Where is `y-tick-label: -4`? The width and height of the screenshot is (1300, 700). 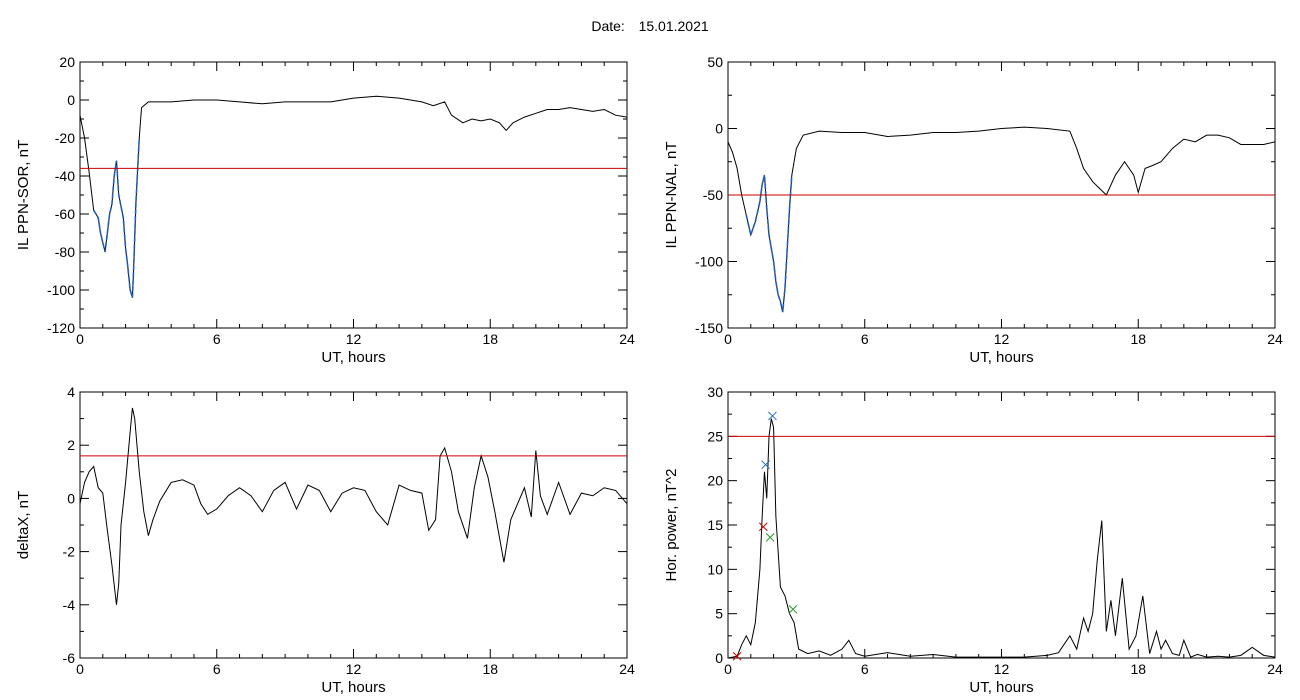 y-tick-label: -4 is located at coordinates (69, 605).